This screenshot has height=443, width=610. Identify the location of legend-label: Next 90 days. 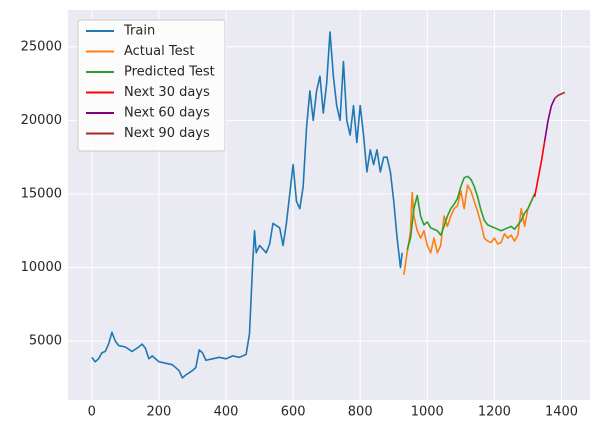
(167, 133).